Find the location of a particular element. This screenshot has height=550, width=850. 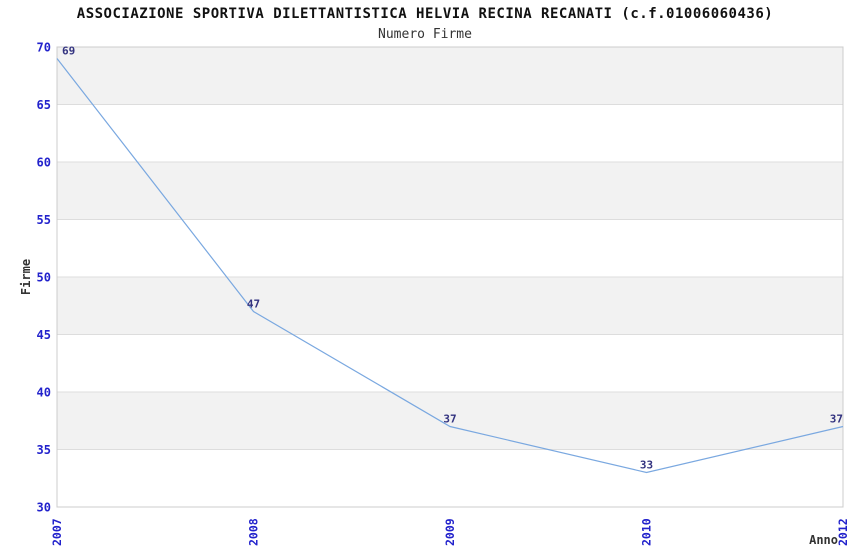

data-point-label: 69 is located at coordinates (68, 51).